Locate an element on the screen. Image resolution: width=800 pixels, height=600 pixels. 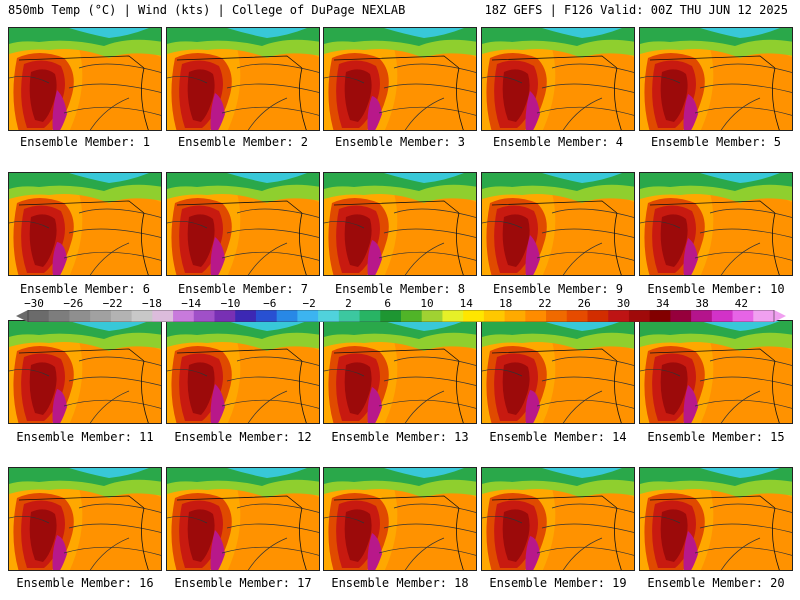
colorbar-tick-label: −30 is located at coordinates (34, 303).